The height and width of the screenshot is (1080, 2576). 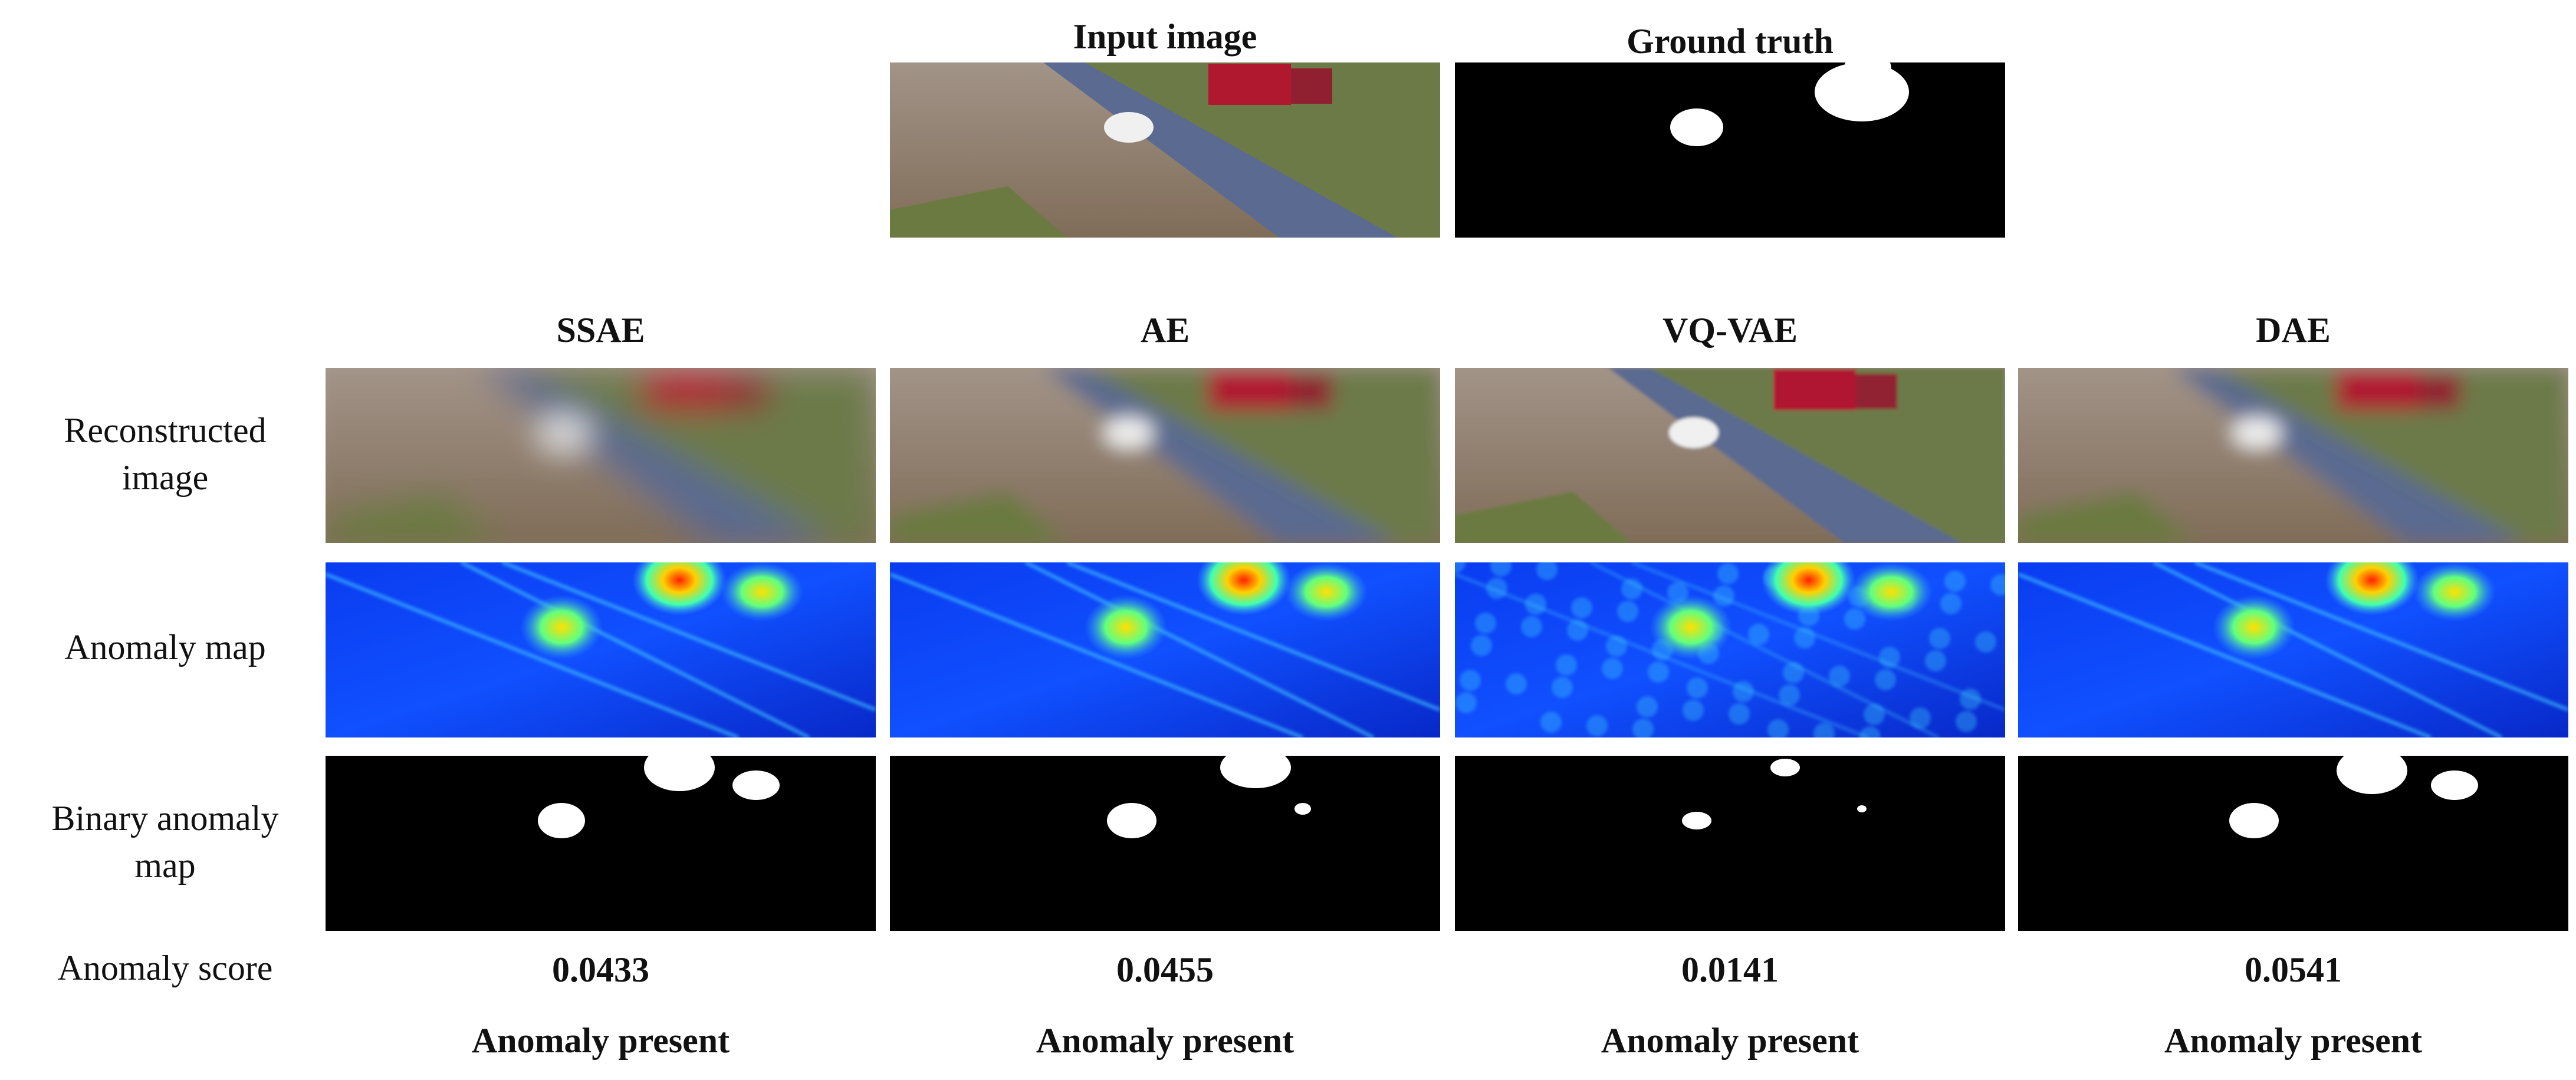 What do you see at coordinates (600, 969) in the screenshot?
I see `anomaly-score: 0.0433` at bounding box center [600, 969].